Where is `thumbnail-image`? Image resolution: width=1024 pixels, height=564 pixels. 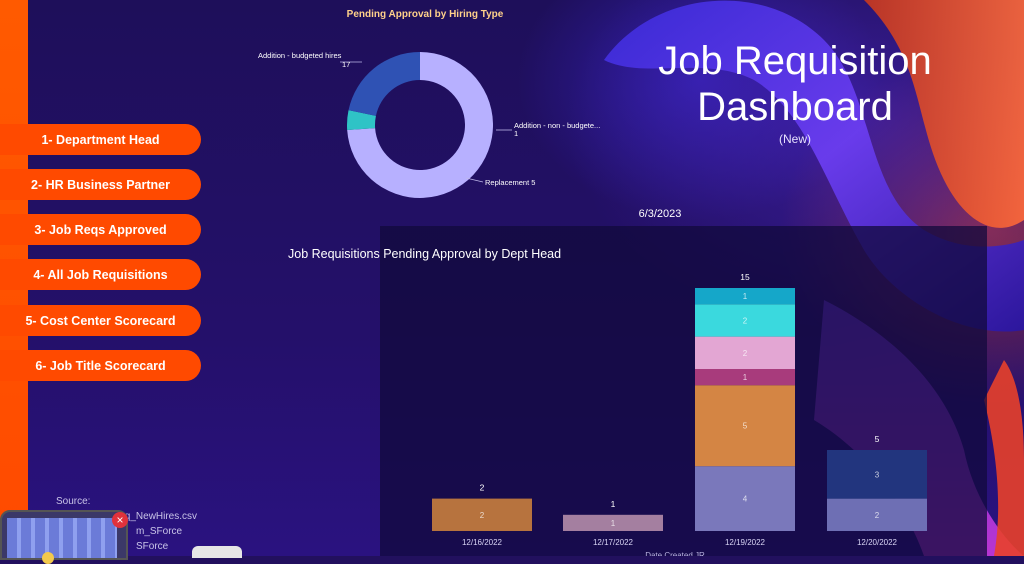 thumbnail-image is located at coordinates (62, 538).